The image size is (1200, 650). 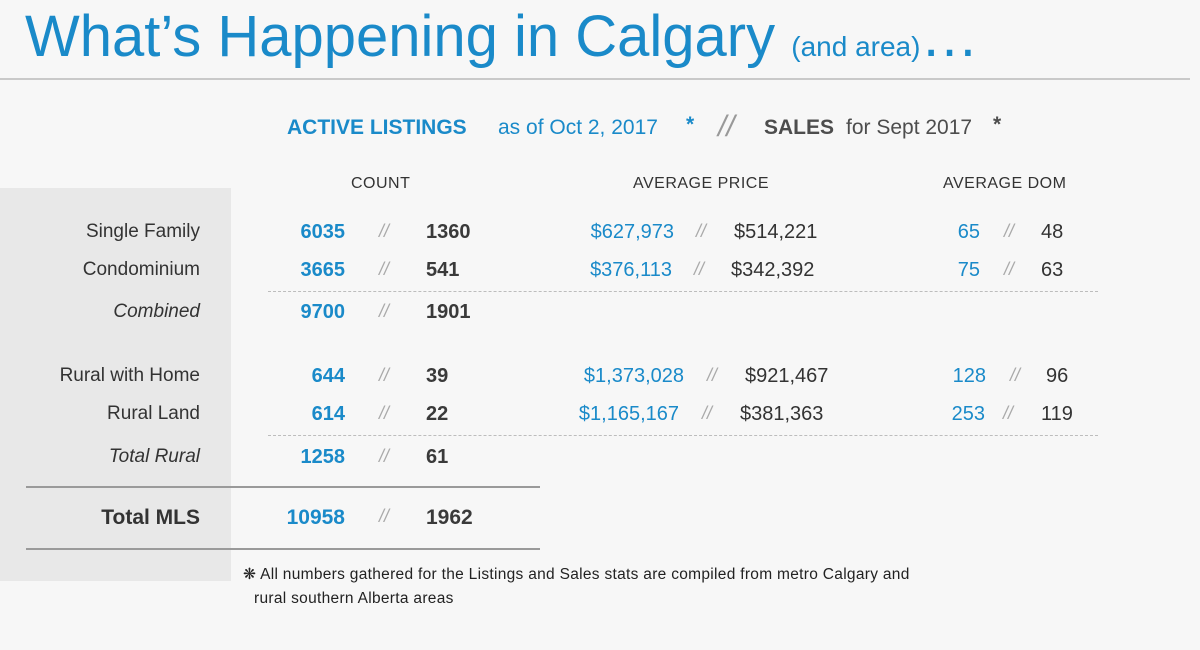 I want to click on listings-count: 644, so click(x=328, y=376).